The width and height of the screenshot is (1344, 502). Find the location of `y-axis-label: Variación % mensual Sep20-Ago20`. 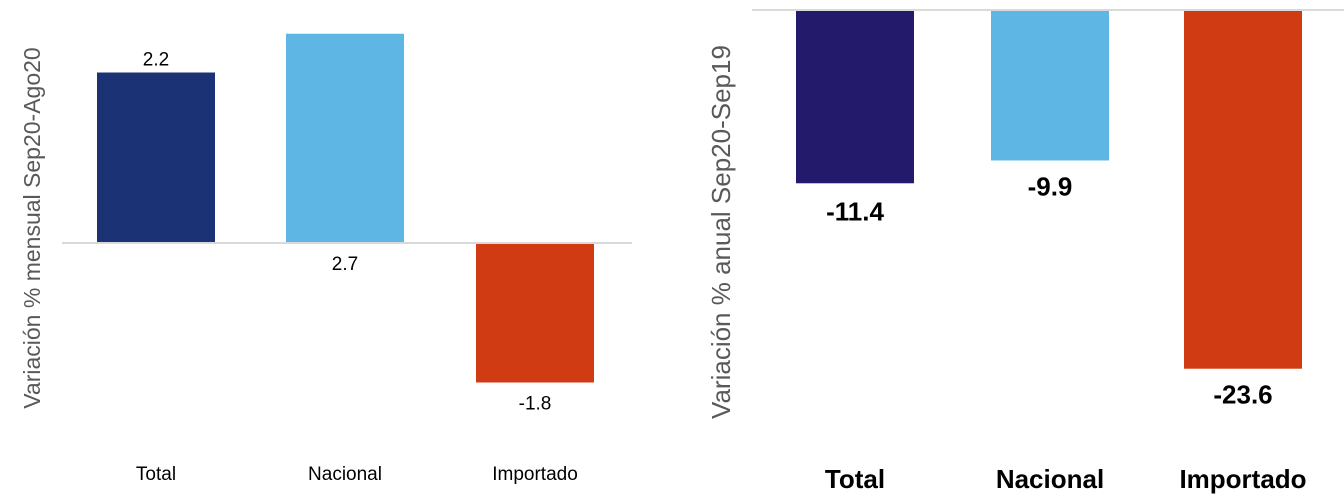

y-axis-label: Variación % mensual Sep20-Ago20 is located at coordinates (32, 227).